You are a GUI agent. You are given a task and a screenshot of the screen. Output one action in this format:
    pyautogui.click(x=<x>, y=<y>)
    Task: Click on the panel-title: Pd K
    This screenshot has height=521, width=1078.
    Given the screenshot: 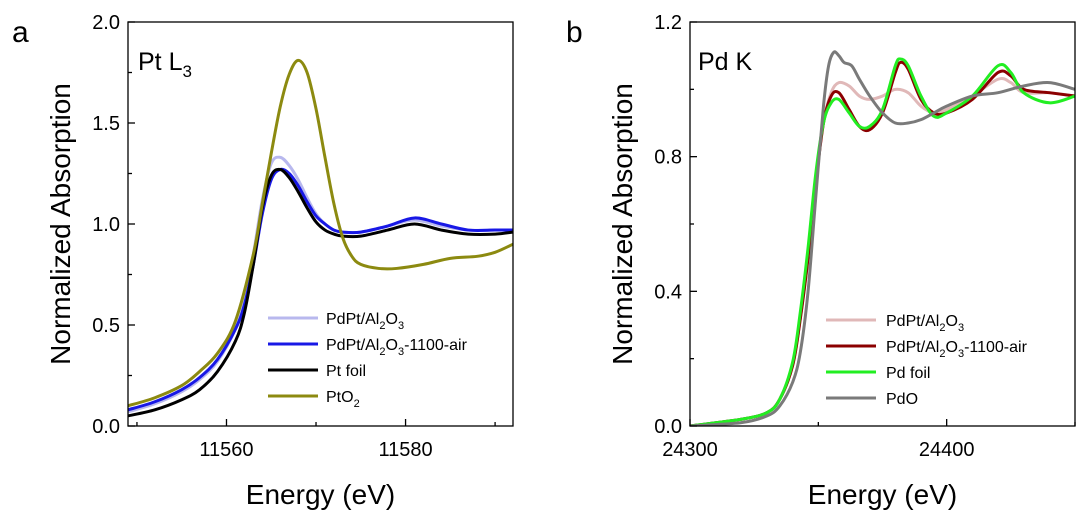 What is the action you would take?
    pyautogui.click(x=725, y=62)
    